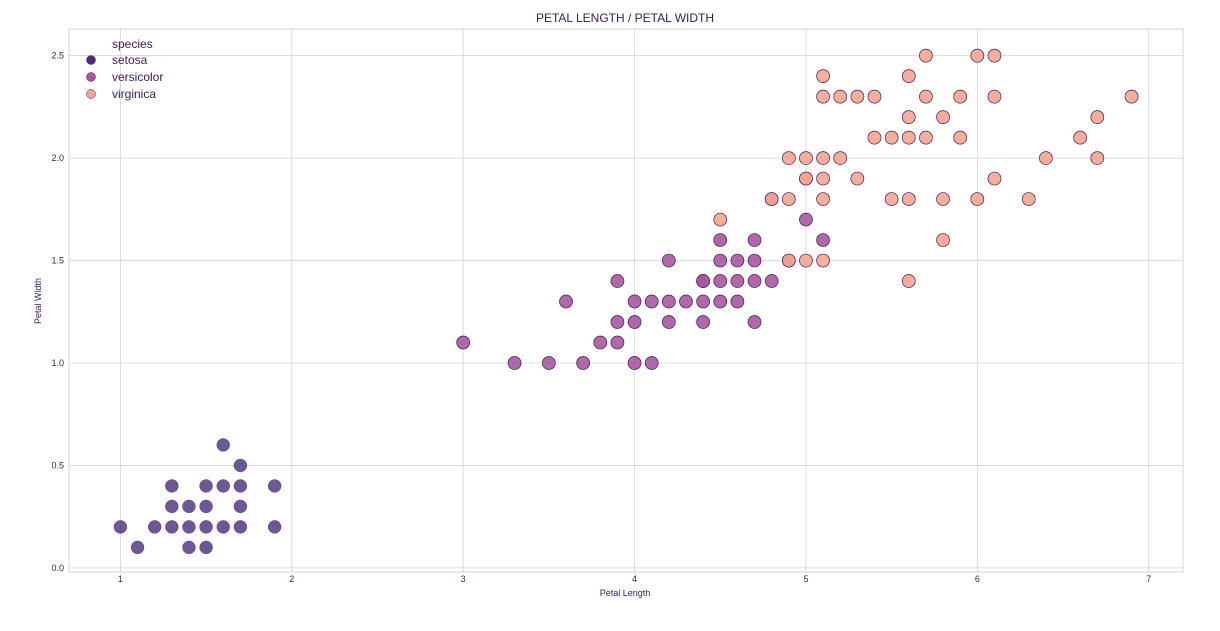  I want to click on legend-label-versicolor: versicolor, so click(137, 77).